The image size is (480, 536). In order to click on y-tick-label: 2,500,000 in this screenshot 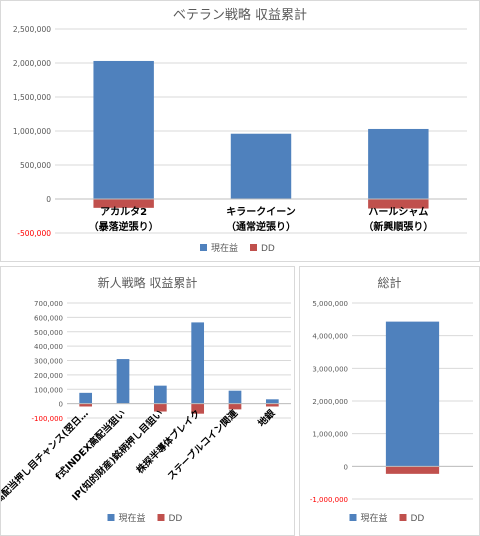, I will do `click(32, 29)`.